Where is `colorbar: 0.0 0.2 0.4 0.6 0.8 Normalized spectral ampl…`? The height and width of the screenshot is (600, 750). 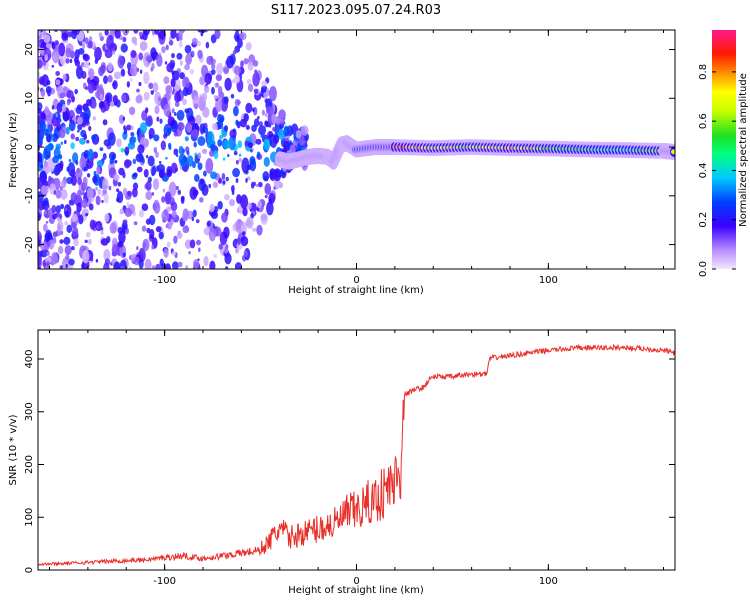 colorbar: 0.0 0.2 0.4 0.6 0.8 Normalized spectral ampl… is located at coordinates (723, 153).